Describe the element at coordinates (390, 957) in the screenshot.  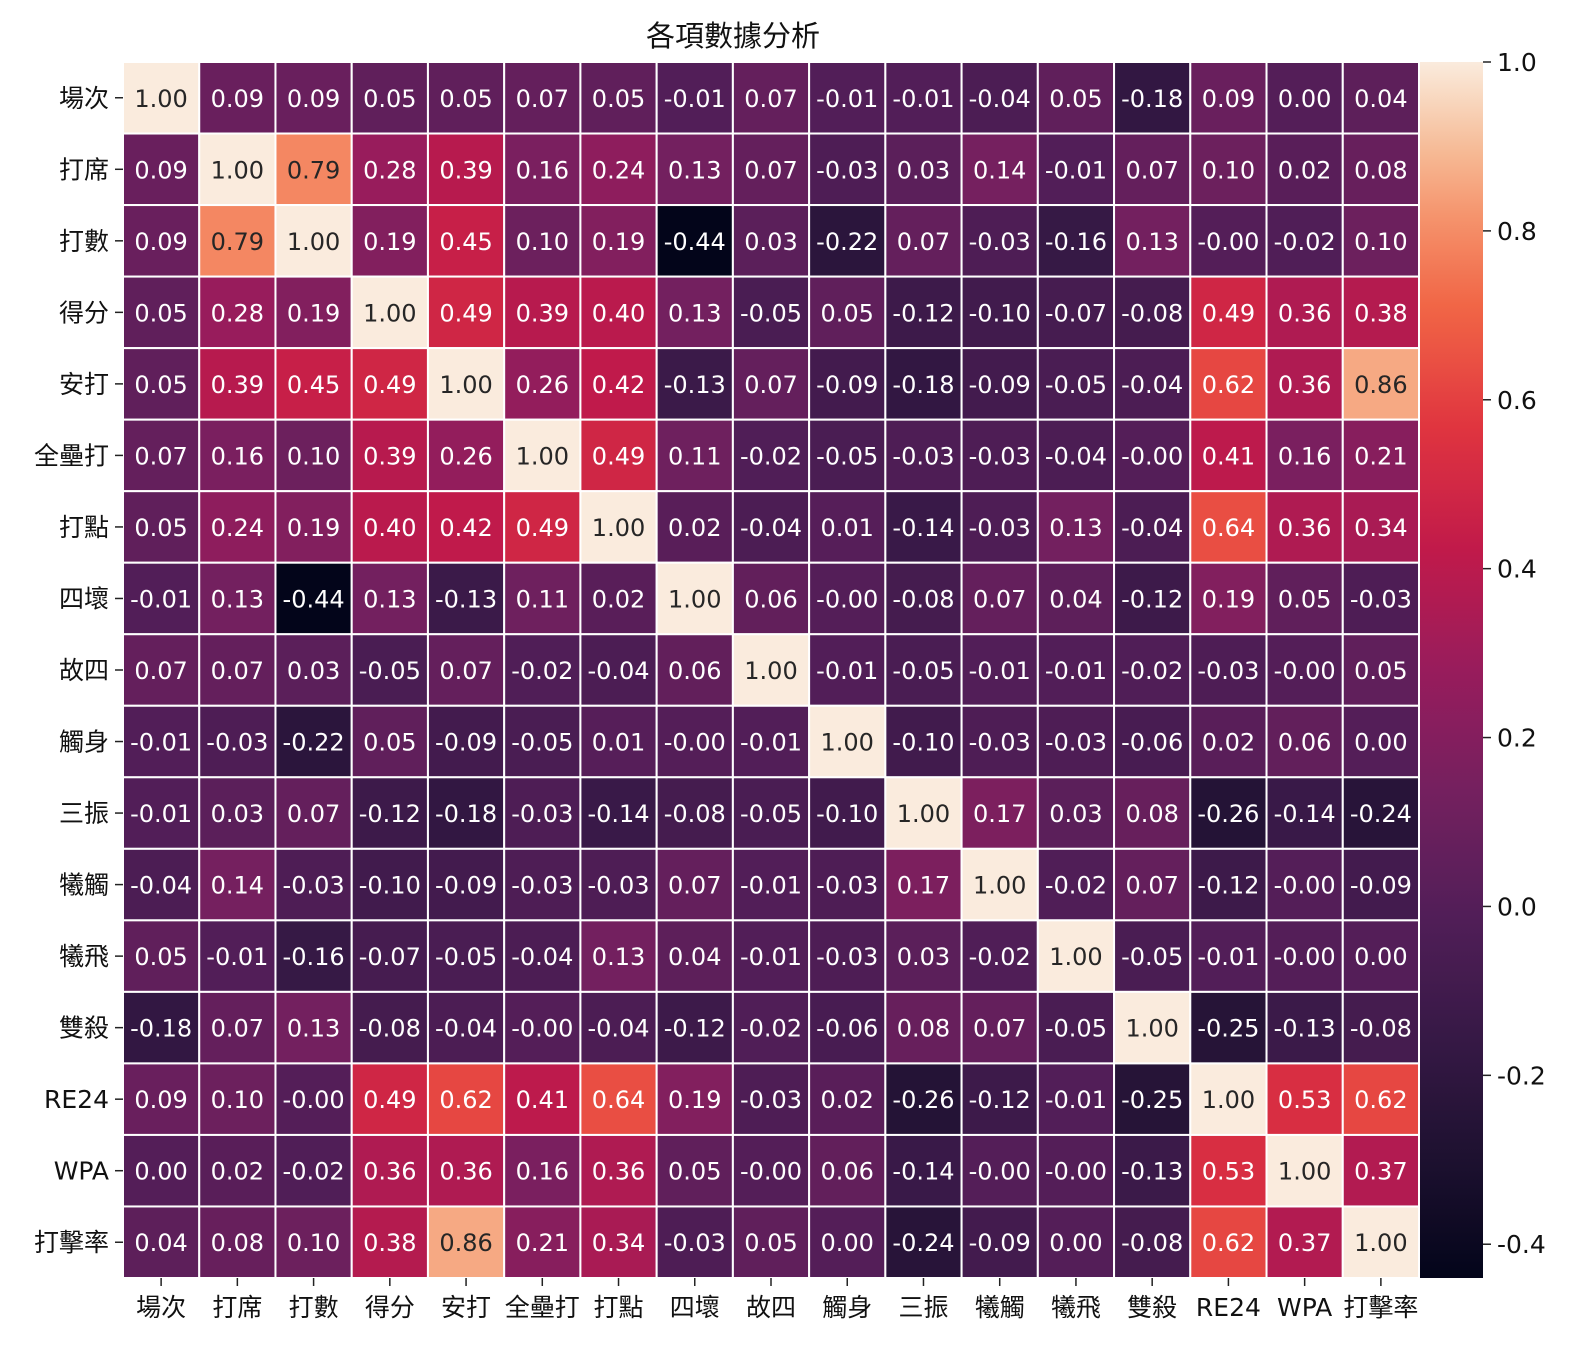
I see `heatmap-cell-label: -0.07` at that location.